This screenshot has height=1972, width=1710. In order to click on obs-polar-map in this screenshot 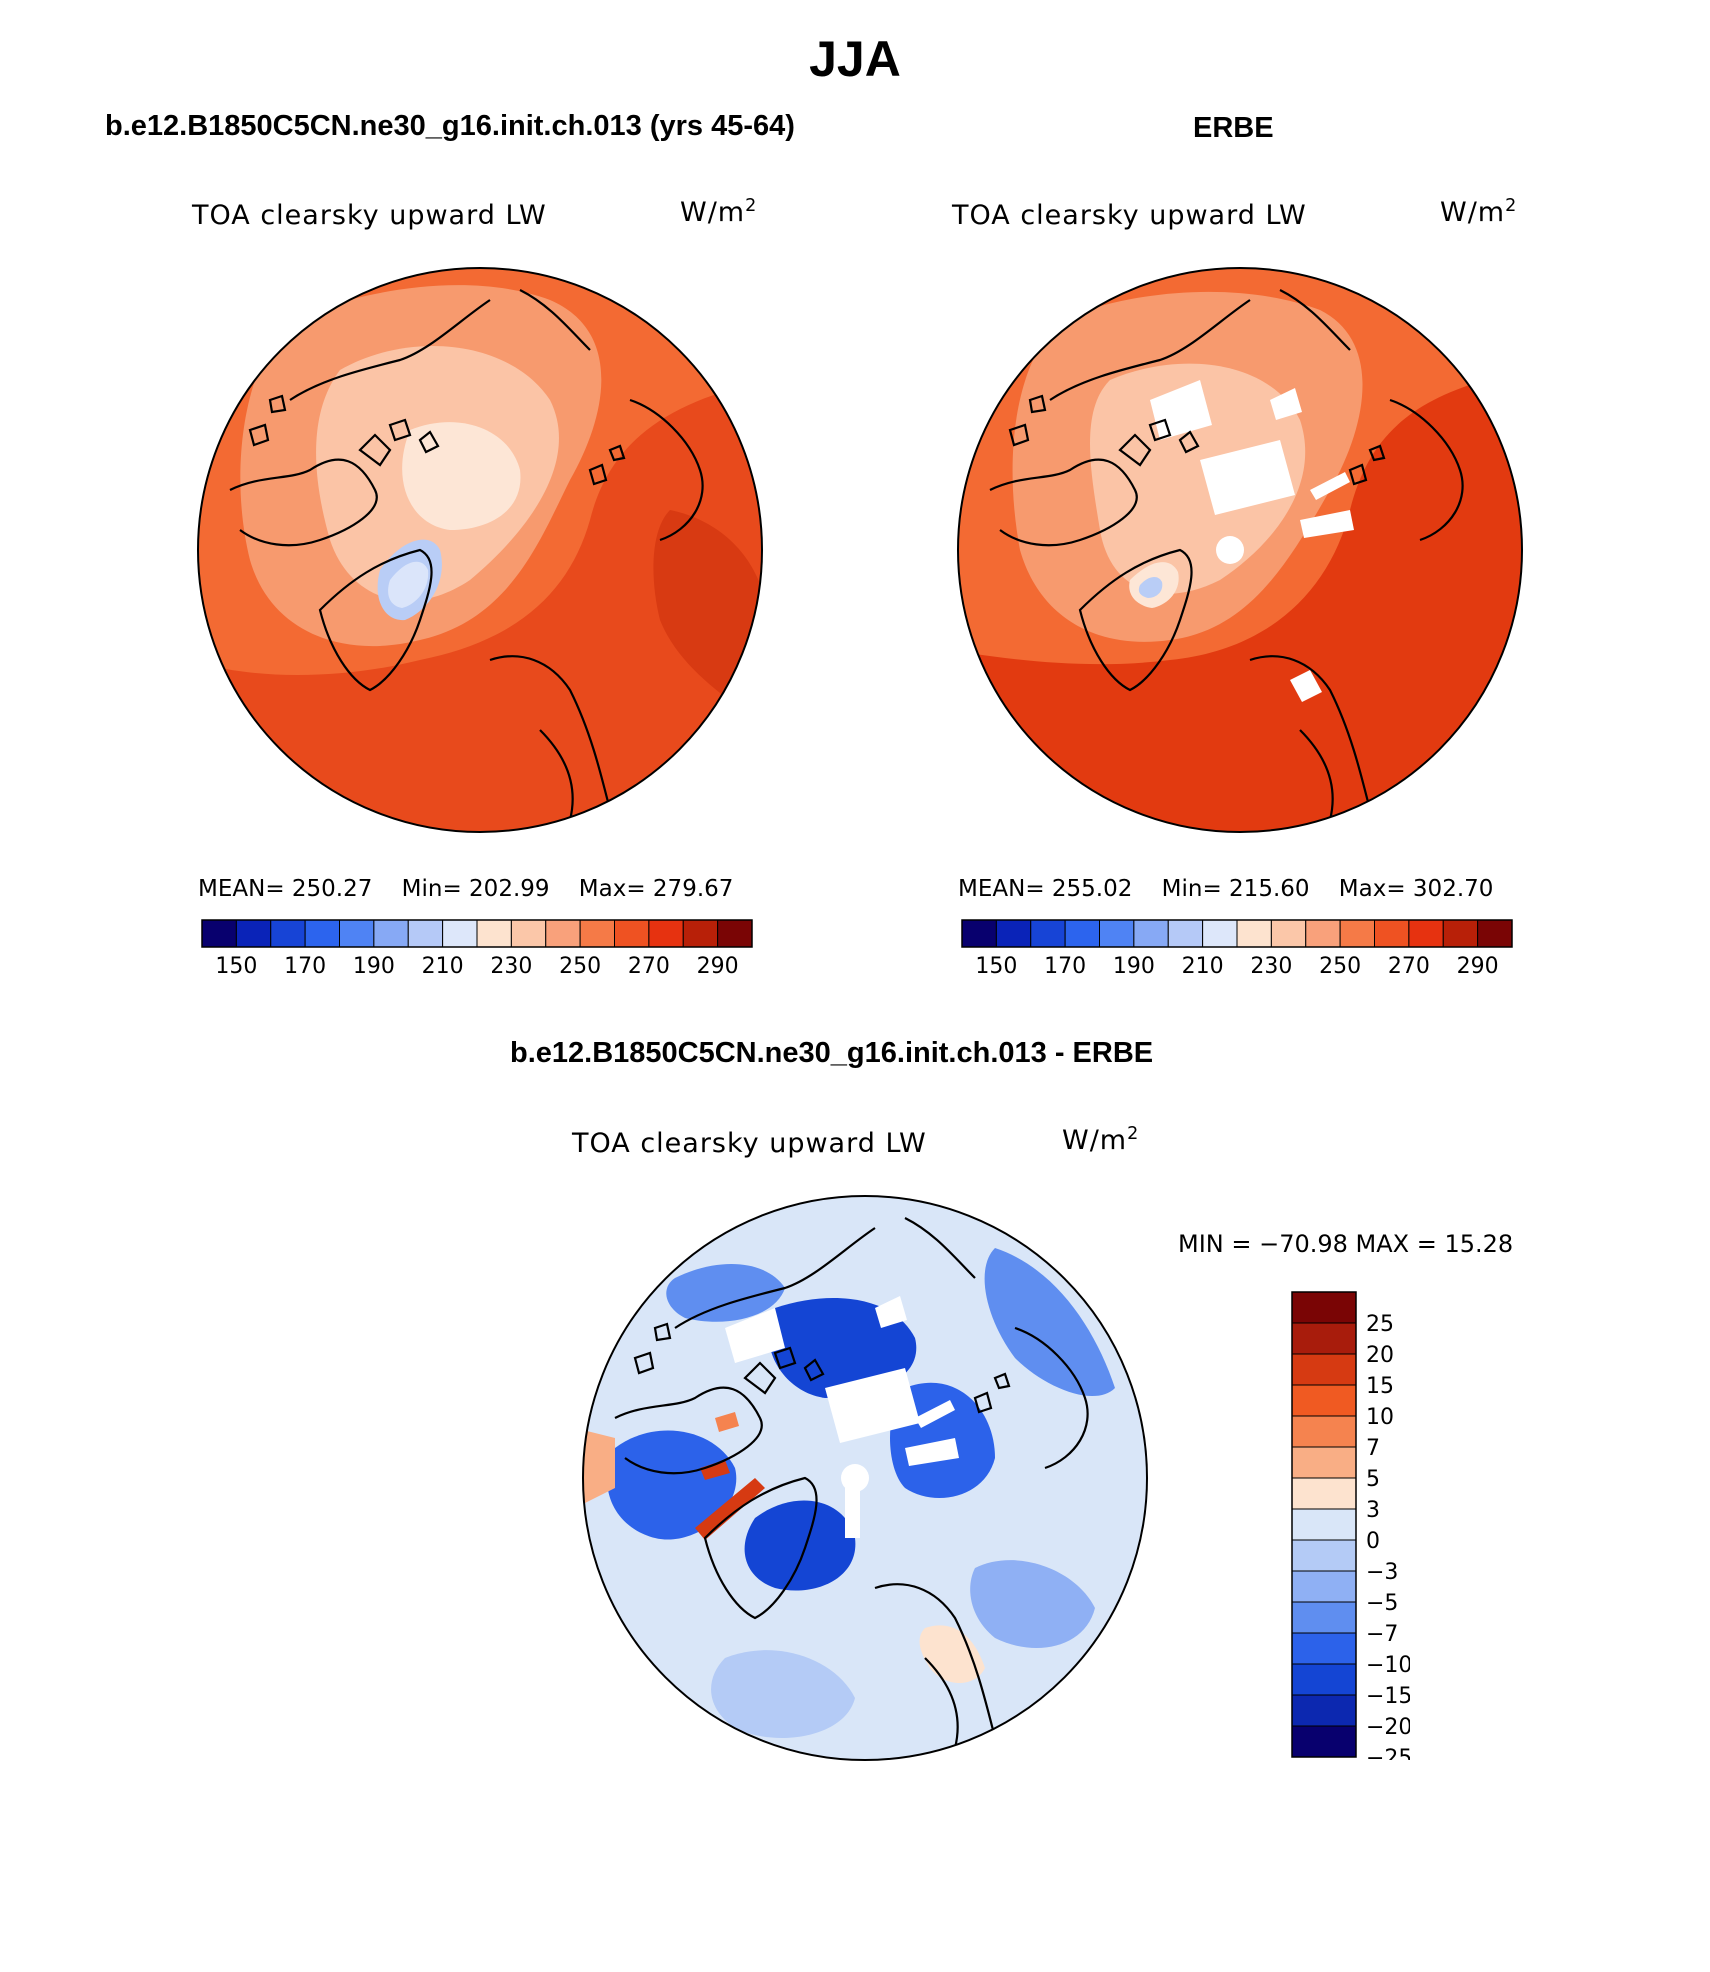, I will do `click(1240, 550)`.